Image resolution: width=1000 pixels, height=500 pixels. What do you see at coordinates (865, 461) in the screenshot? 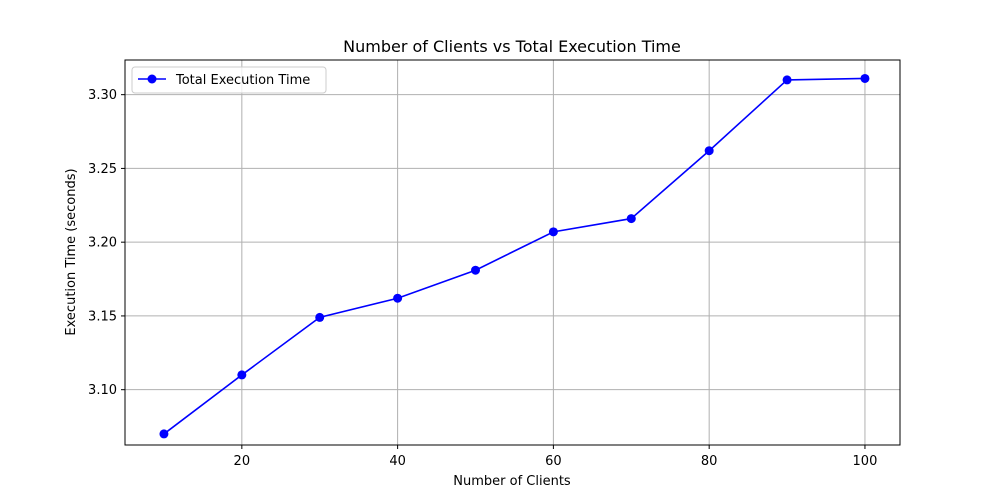
I see `x-tick-label: 100` at bounding box center [865, 461].